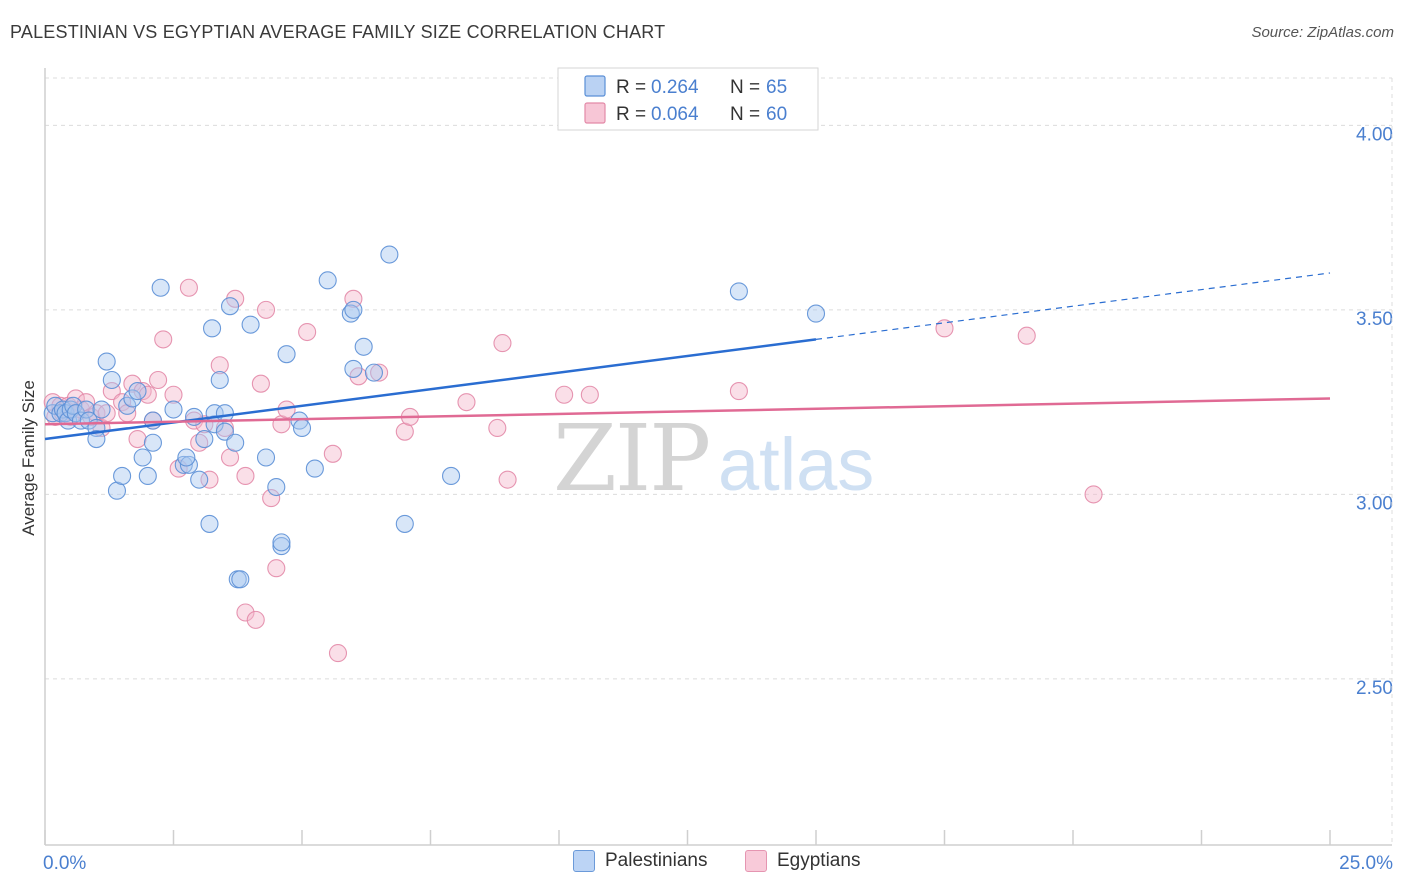  I want to click on trend-line-egyptians, so click(687, 411).